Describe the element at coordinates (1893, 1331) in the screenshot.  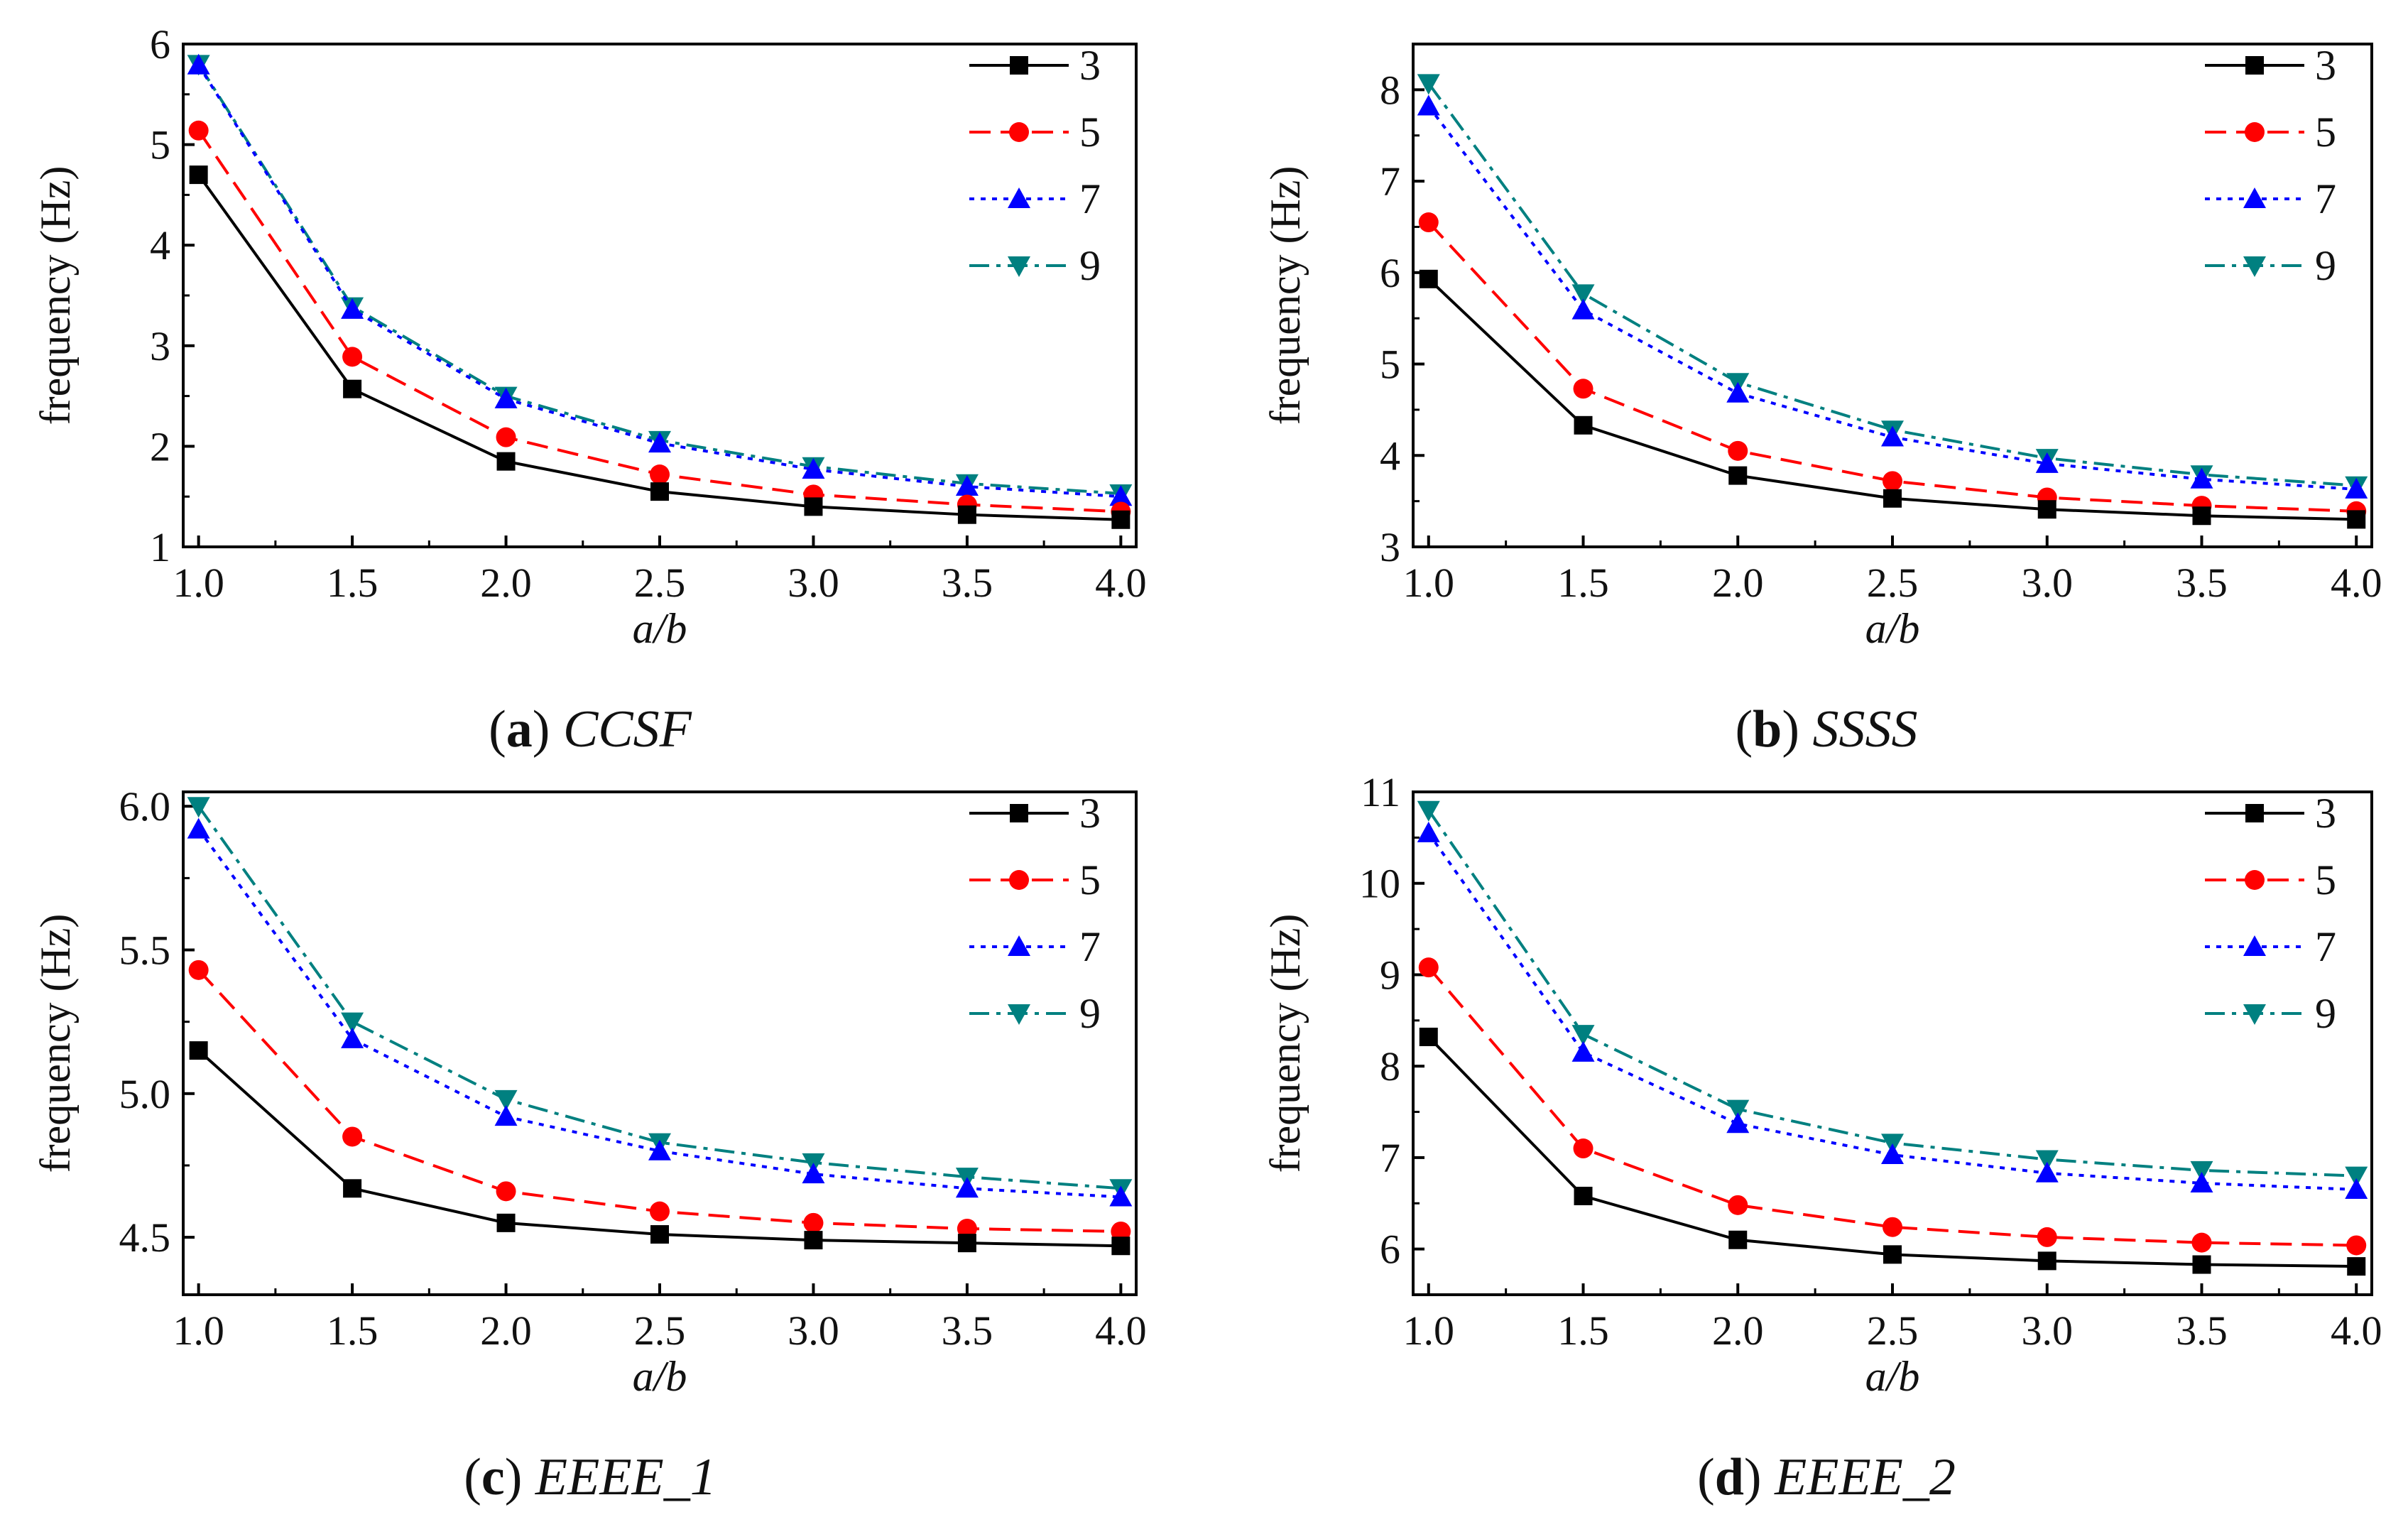
I see `x-tick-label-d: 2.5` at that location.